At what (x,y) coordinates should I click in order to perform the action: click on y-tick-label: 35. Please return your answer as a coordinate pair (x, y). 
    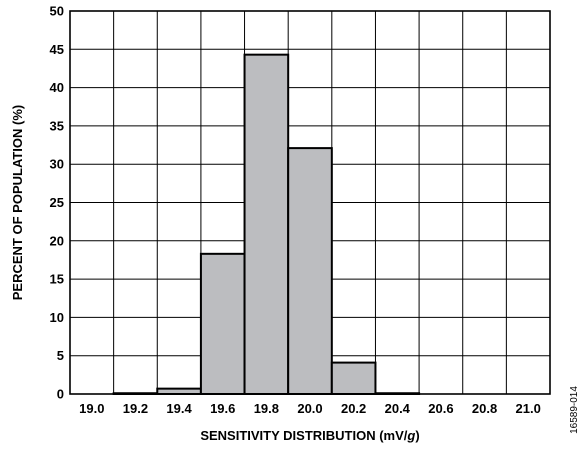
    Looking at the image, I should click on (57, 125).